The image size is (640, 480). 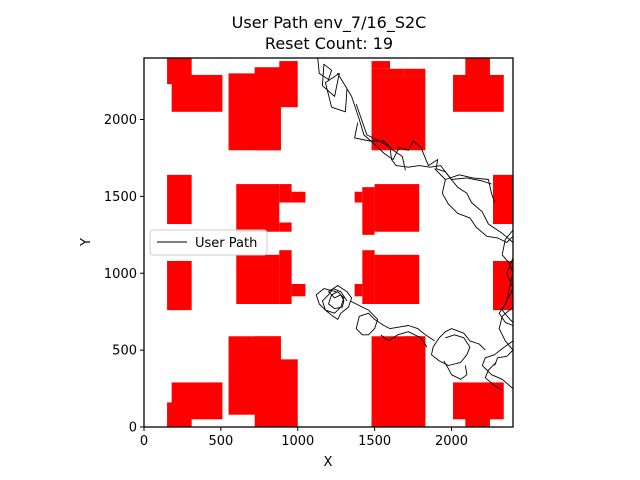 I want to click on chart-title: User Path env_7/16_S2C, so click(x=329, y=23).